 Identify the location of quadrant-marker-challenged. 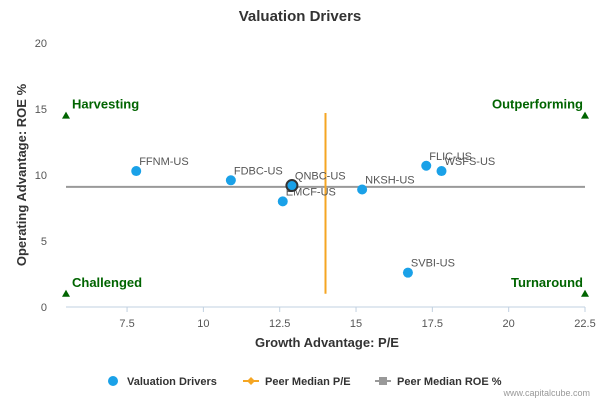
(66, 293).